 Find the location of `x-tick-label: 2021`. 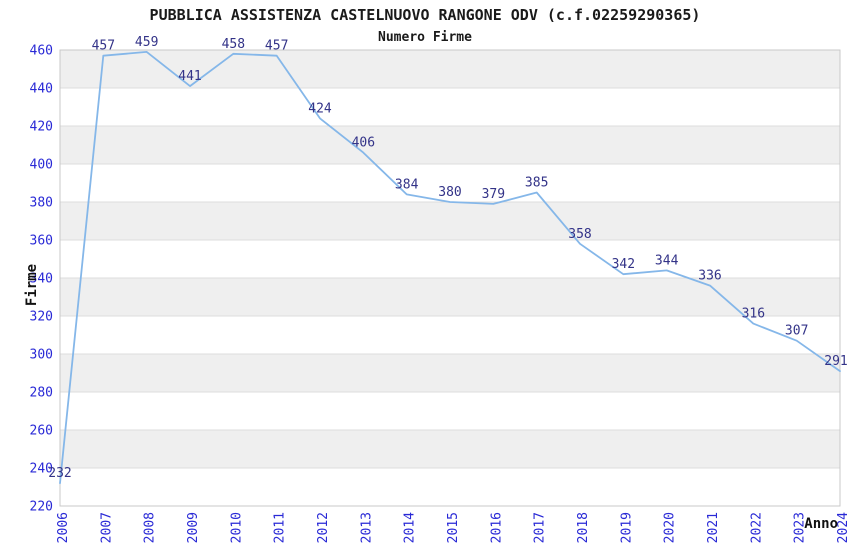

x-tick-label: 2021 is located at coordinates (713, 527).